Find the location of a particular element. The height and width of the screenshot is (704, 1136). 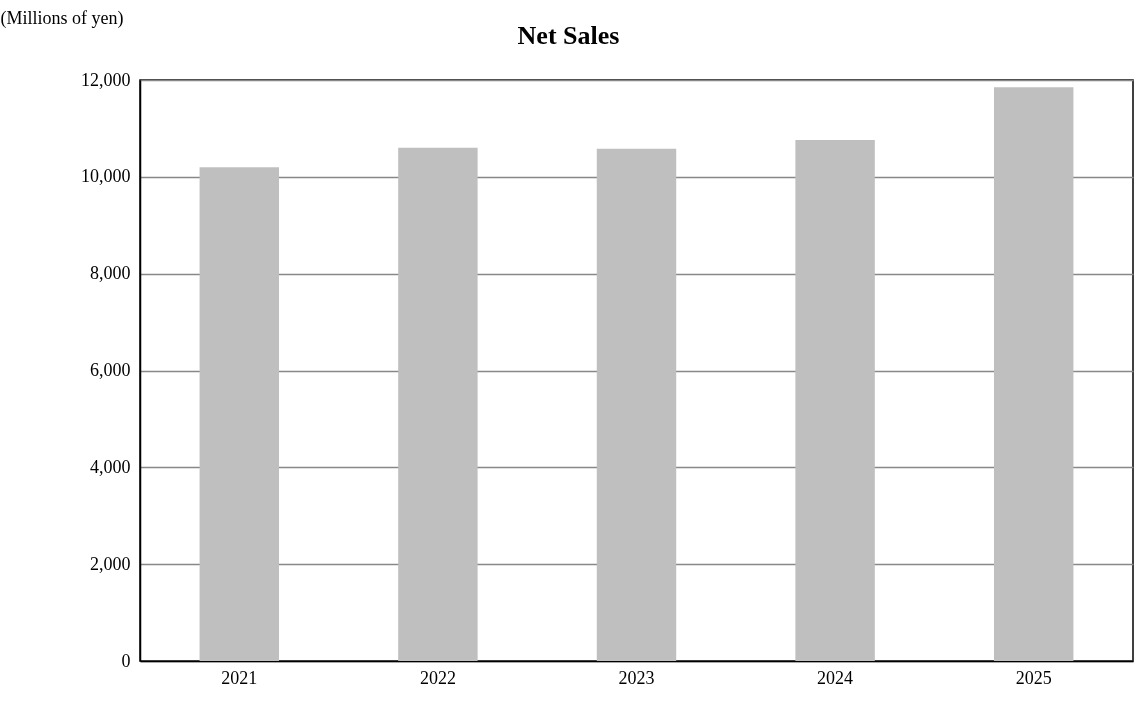

x-tick-label: 2022 is located at coordinates (437, 677).